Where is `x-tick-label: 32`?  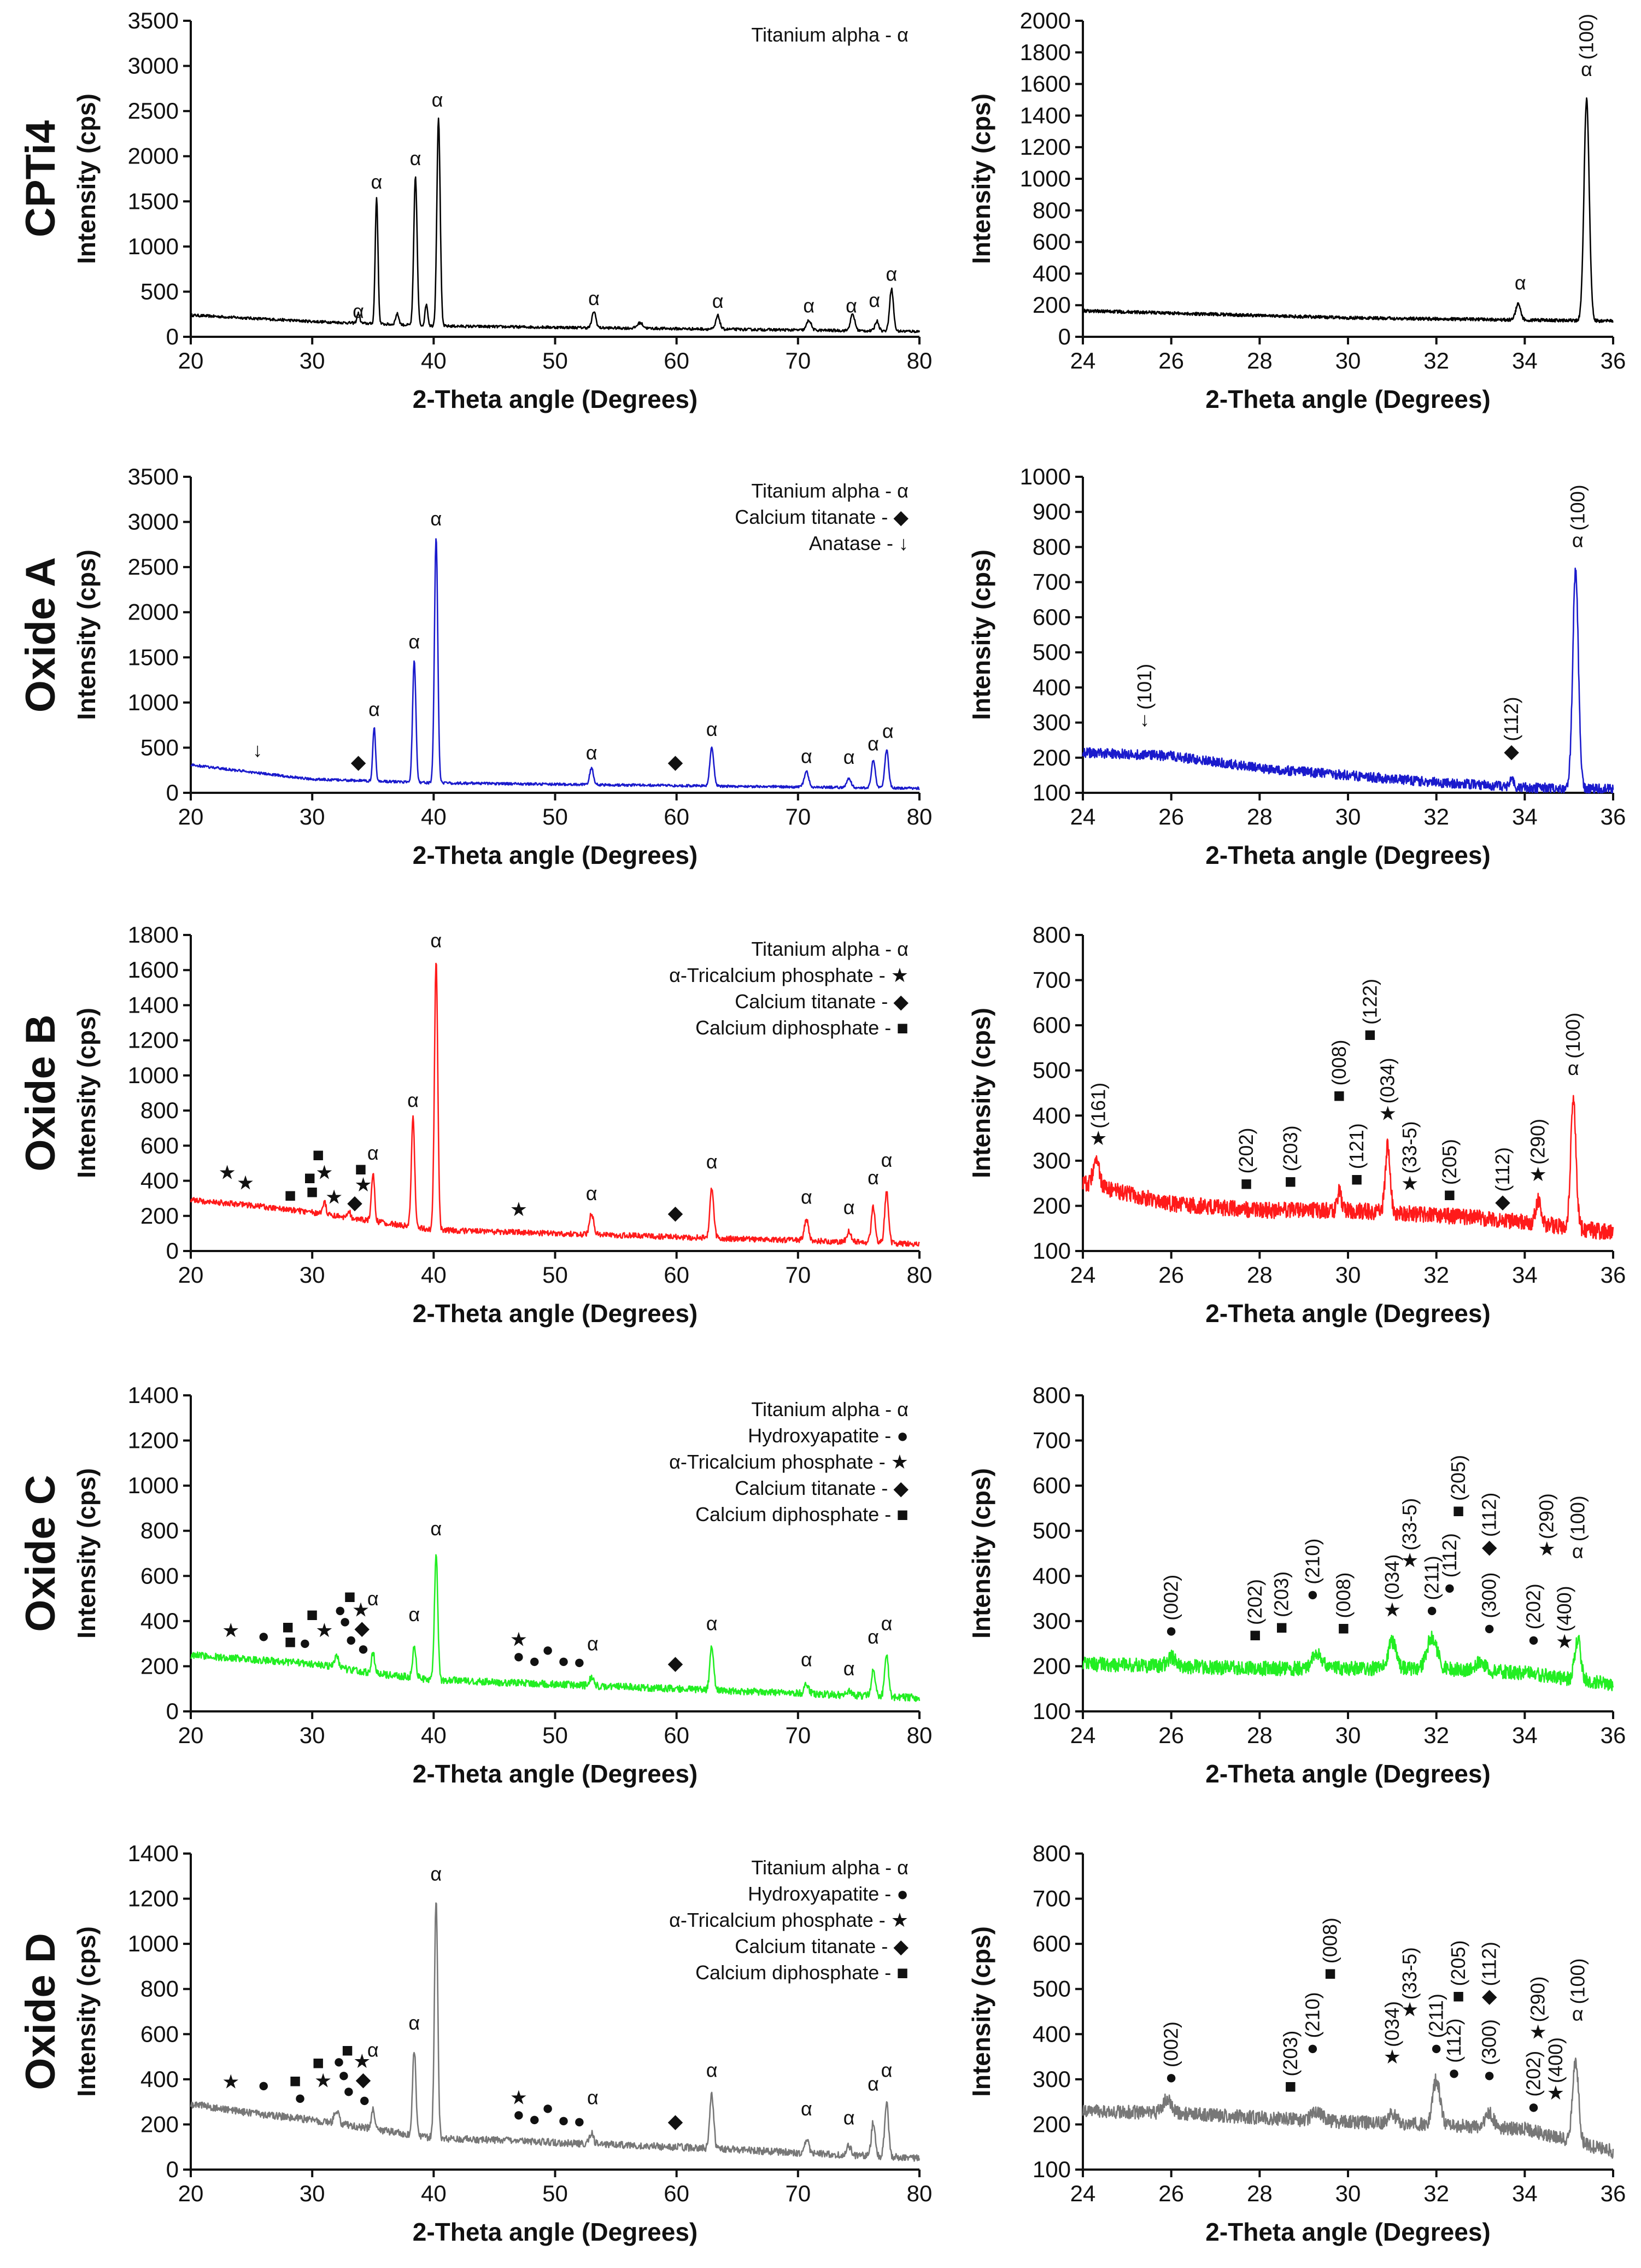 x-tick-label: 32 is located at coordinates (1436, 360).